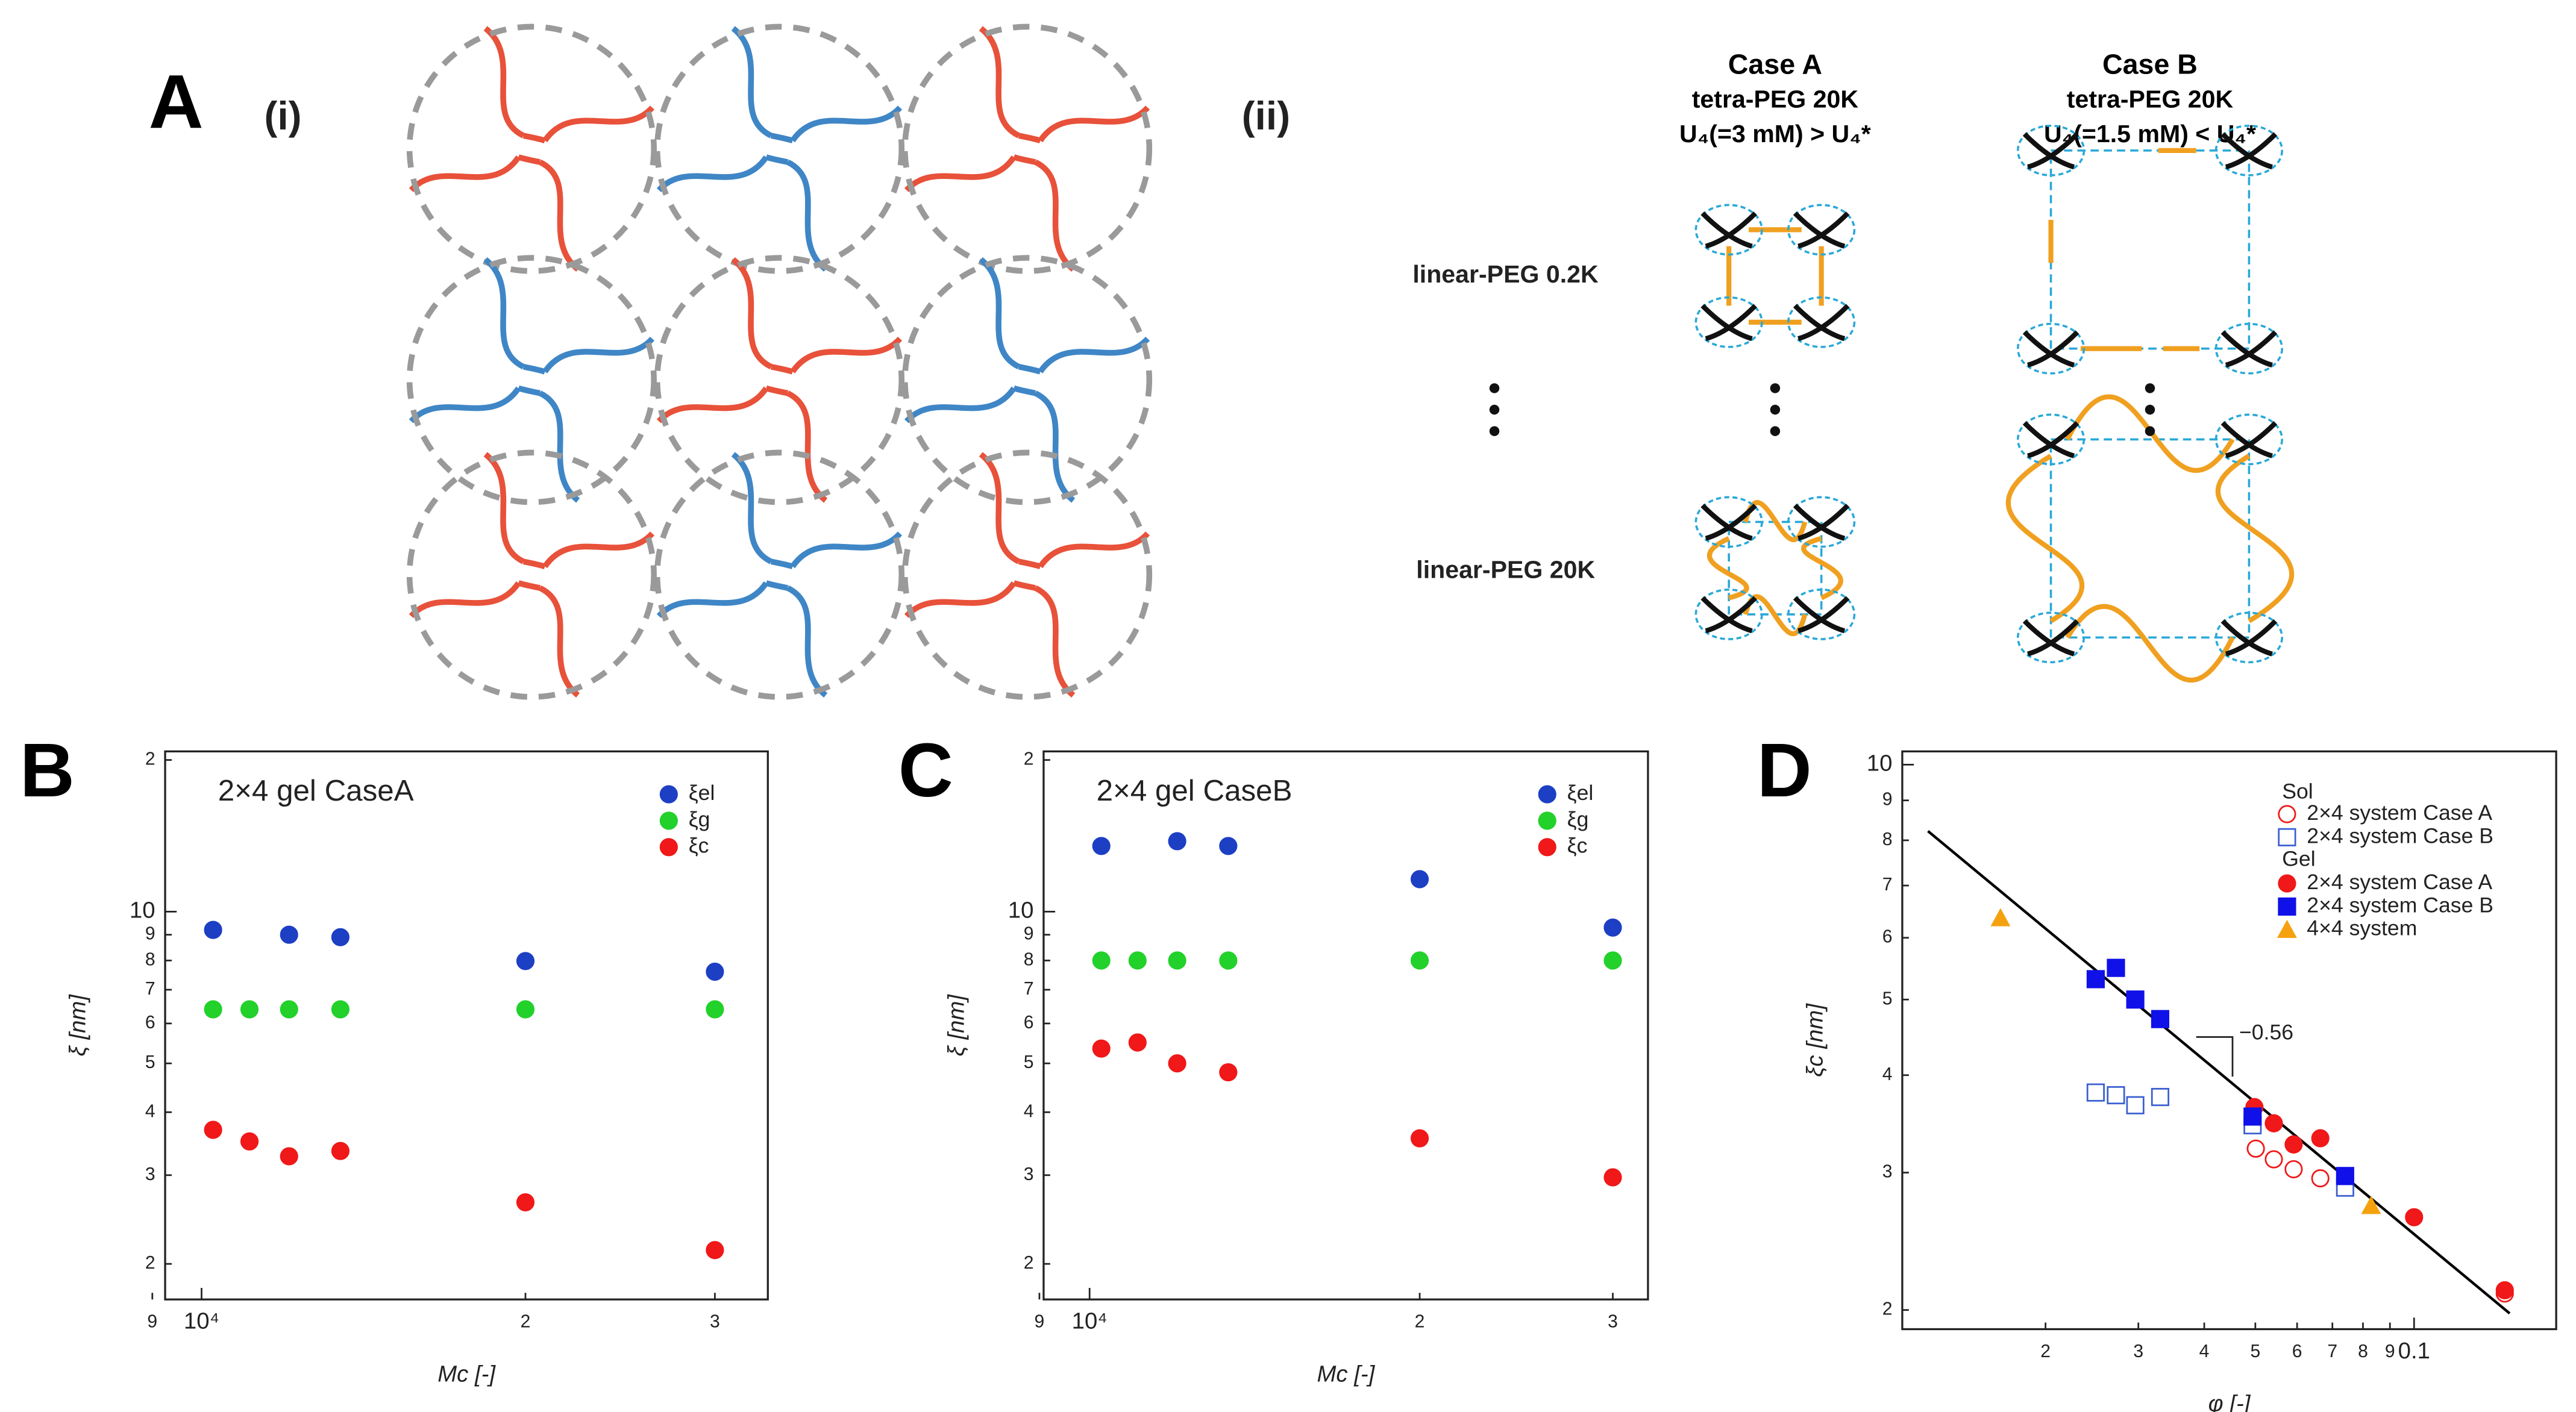  I want to click on x-tick-label: 8, so click(2363, 1351).